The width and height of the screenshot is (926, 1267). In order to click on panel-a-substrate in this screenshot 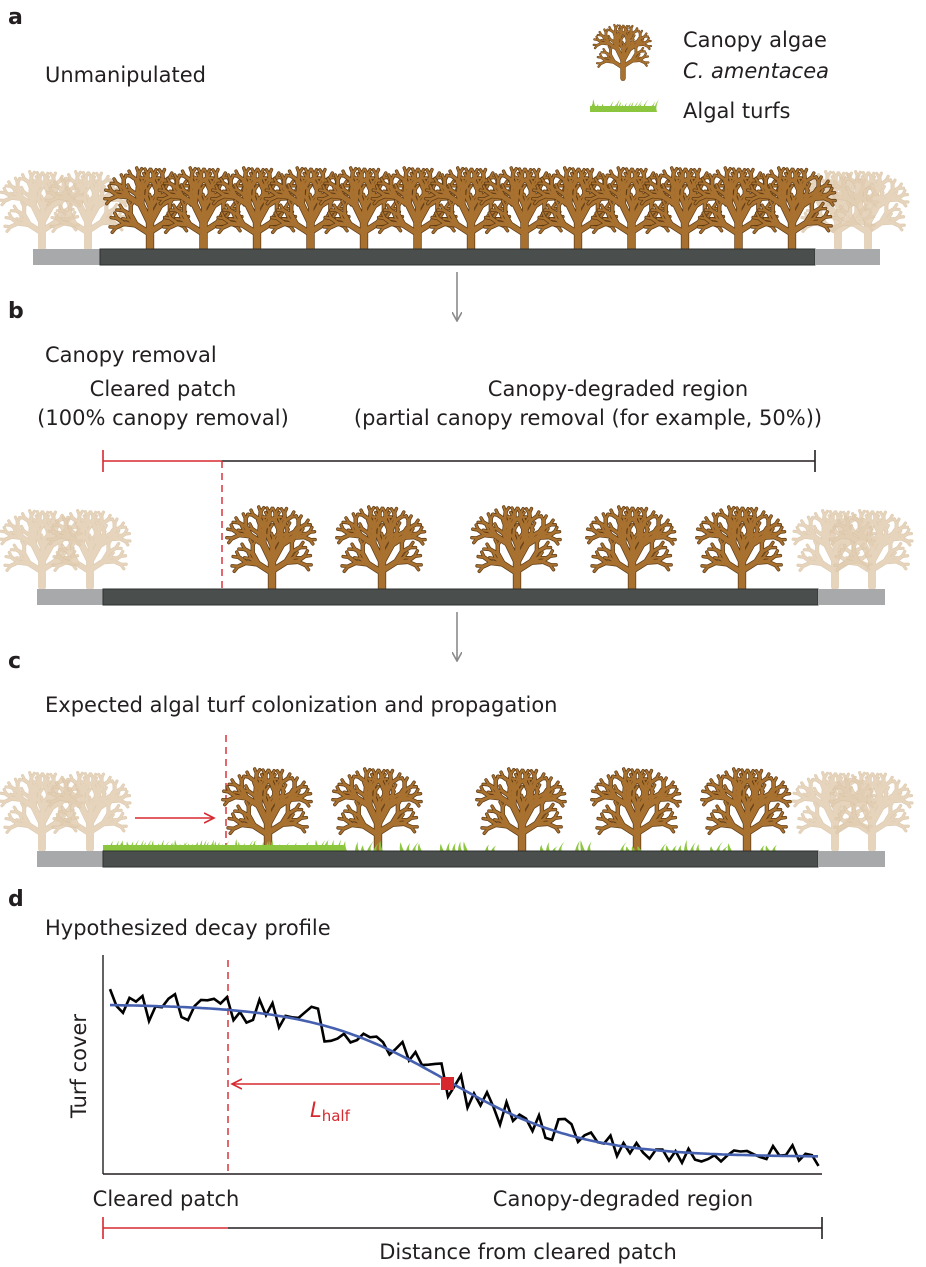, I will do `click(456, 257)`.